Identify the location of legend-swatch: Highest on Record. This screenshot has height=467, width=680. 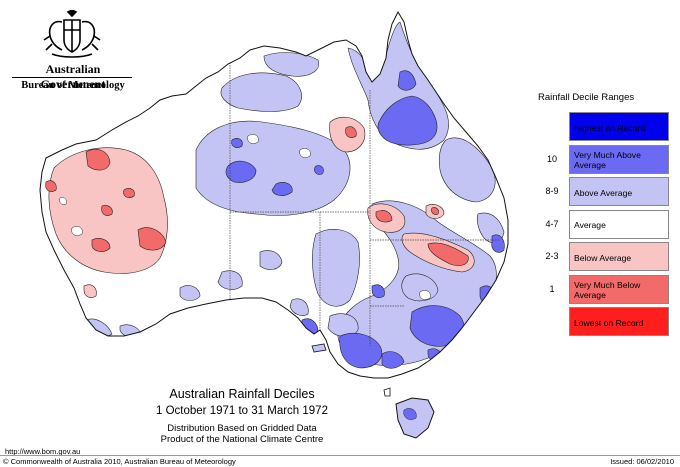
(619, 126).